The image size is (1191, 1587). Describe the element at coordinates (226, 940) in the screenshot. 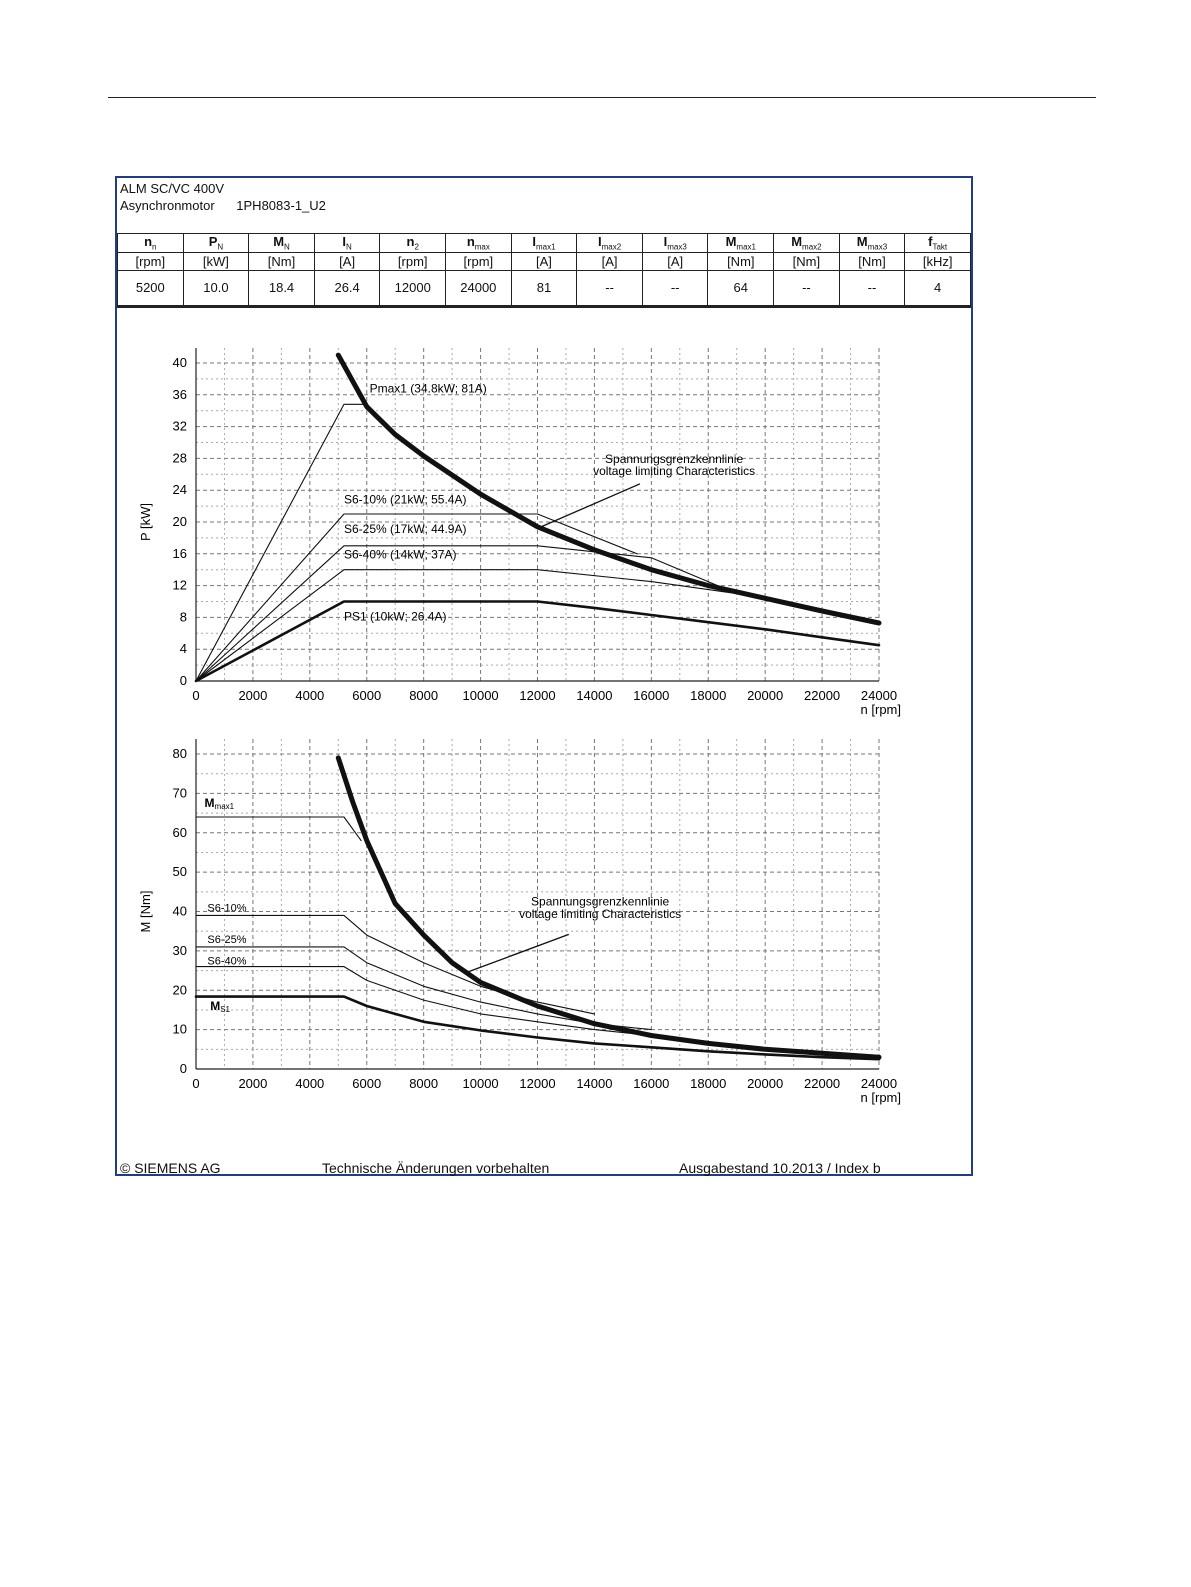

I see `m-label-s6-25: S6-25%` at that location.